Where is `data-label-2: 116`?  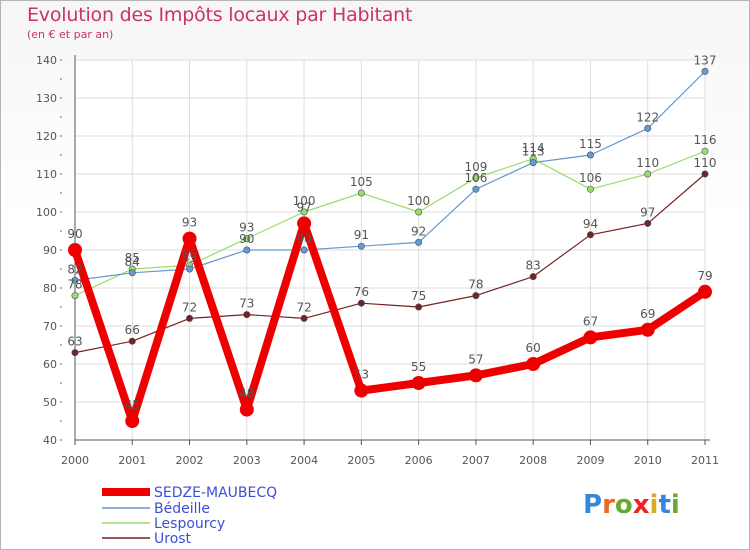 data-label-2: 116 is located at coordinates (705, 140).